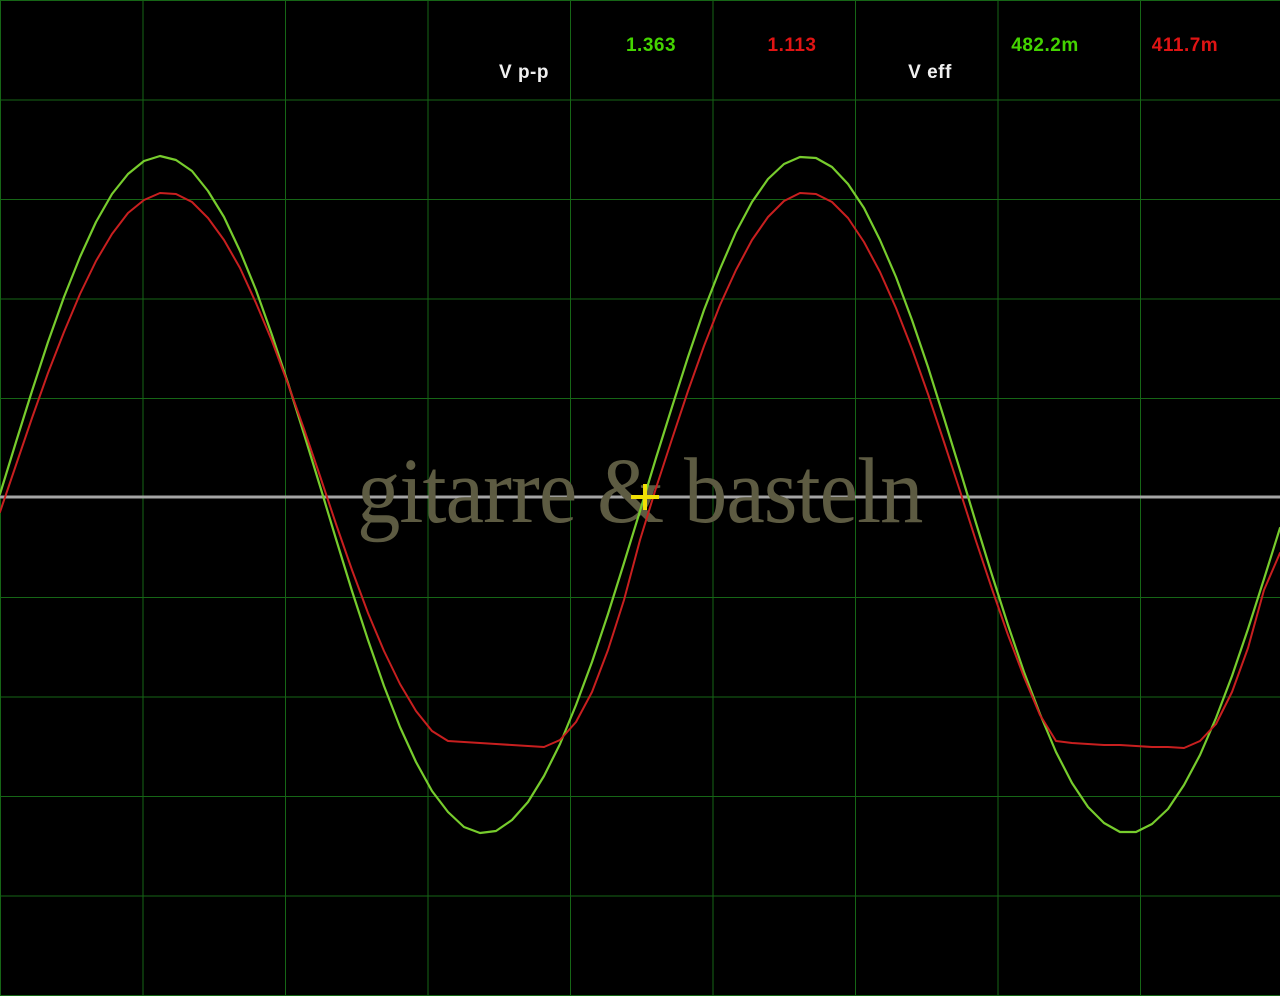  Describe the element at coordinates (930, 72) in the screenshot. I see `veff-label: V eff` at that location.